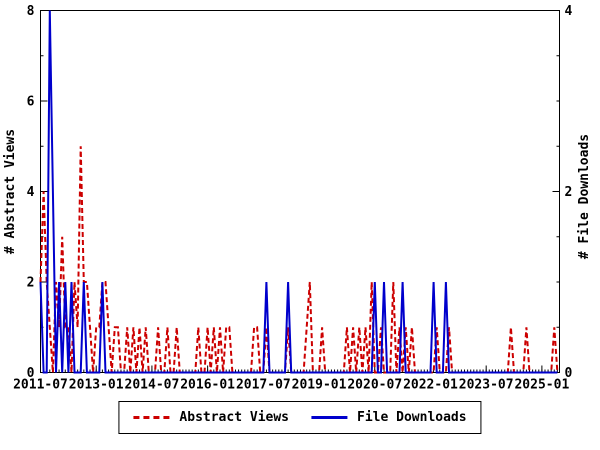  What do you see at coordinates (329, 417) in the screenshot?
I see `legend-blue-solid-line-sample` at bounding box center [329, 417].